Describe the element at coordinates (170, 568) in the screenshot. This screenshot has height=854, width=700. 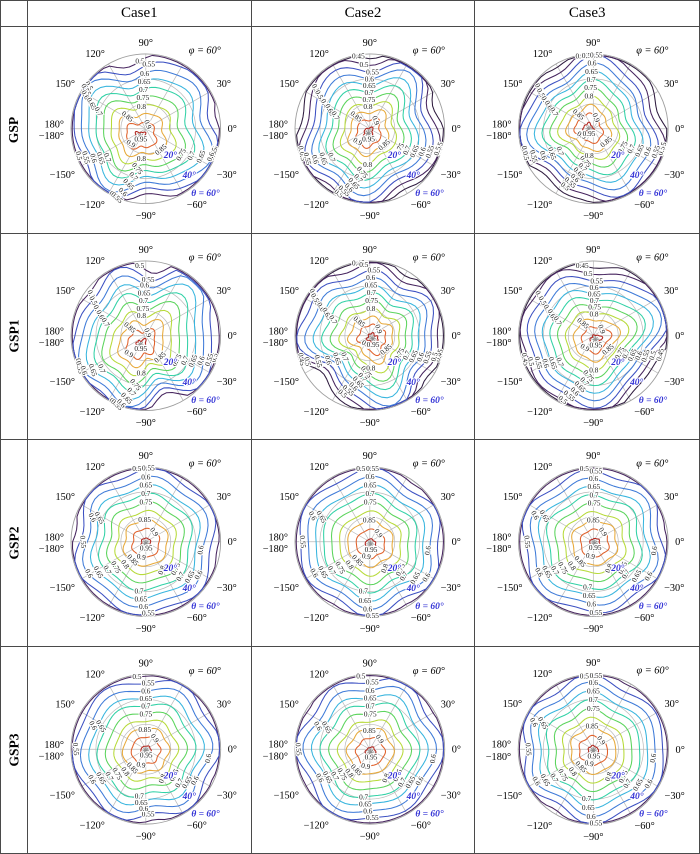
I see `svg-text: 20°` at that location.